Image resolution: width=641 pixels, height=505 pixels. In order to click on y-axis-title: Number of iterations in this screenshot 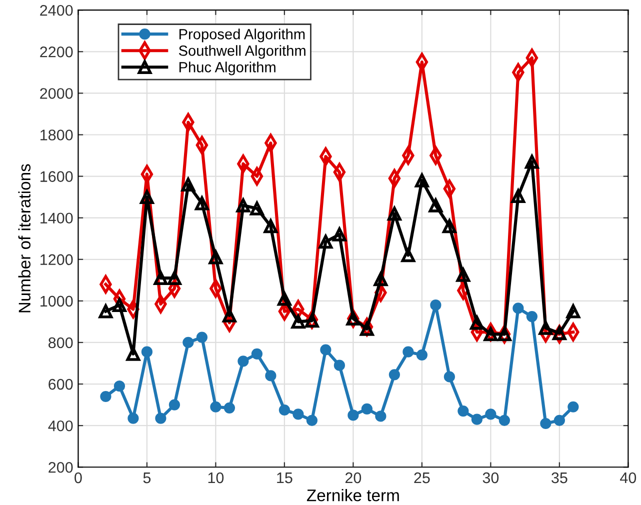, I will do `click(24, 238)`.